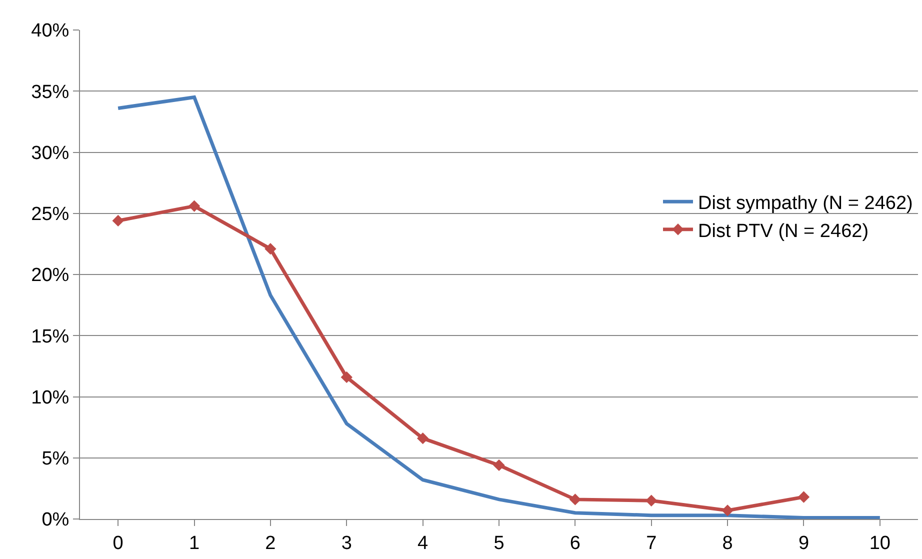 This screenshot has width=922, height=559. What do you see at coordinates (50, 92) in the screenshot?
I see `y-tick-label: 35%` at bounding box center [50, 92].